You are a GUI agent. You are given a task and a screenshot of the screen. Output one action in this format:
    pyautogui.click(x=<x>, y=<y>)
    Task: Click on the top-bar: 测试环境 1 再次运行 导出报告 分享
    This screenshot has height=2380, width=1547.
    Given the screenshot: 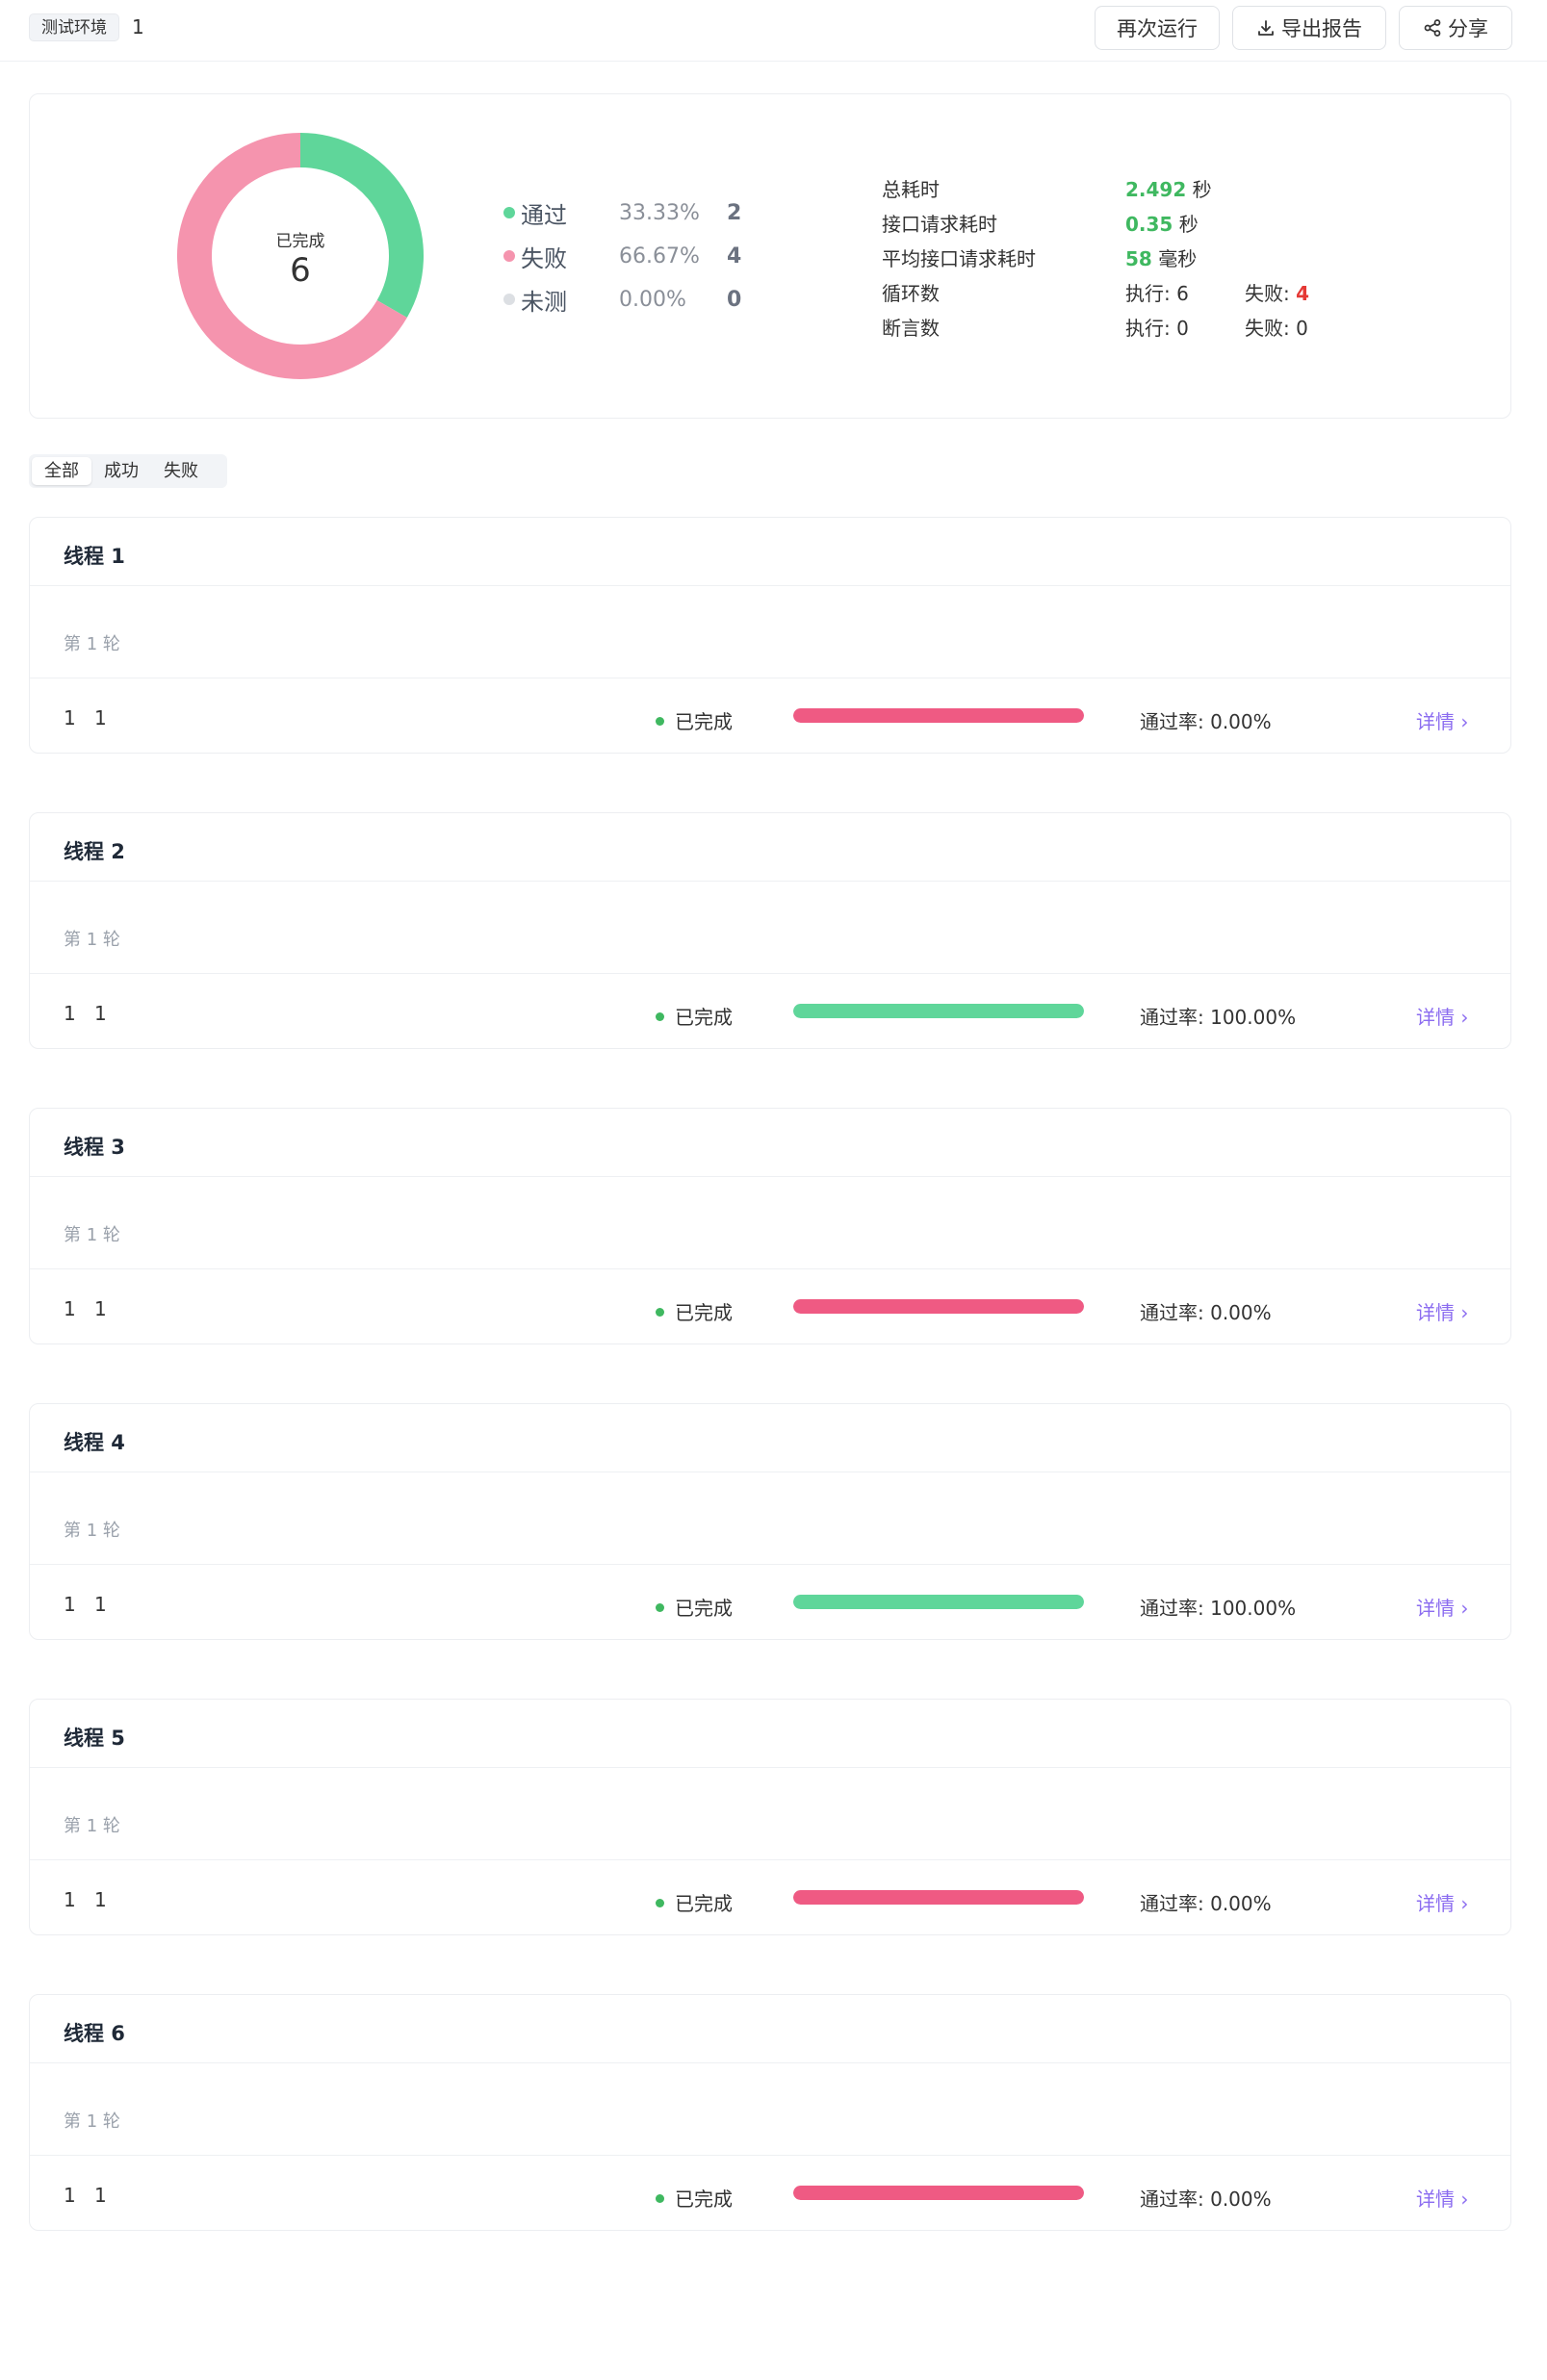 What is the action you would take?
    pyautogui.click(x=774, y=31)
    